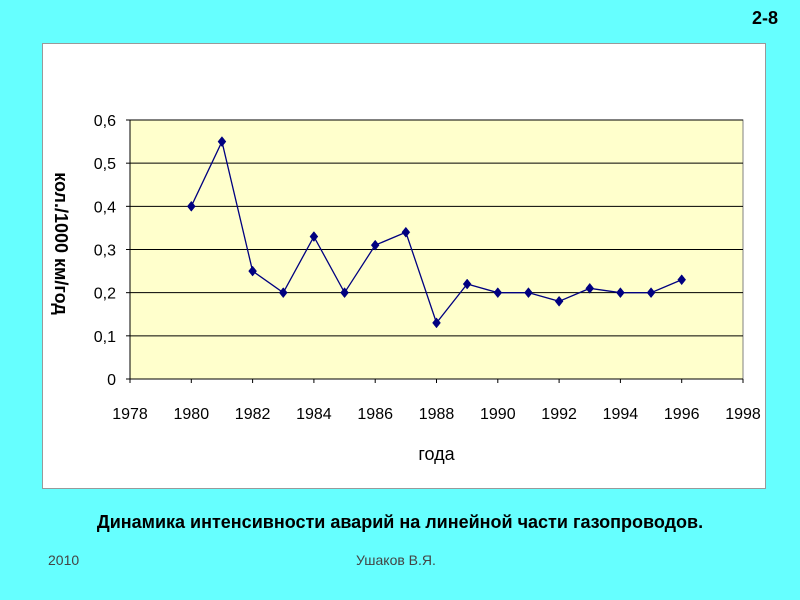 Image resolution: width=800 pixels, height=600 pixels. What do you see at coordinates (764, 18) in the screenshot?
I see `slide-number: 2-8` at bounding box center [764, 18].